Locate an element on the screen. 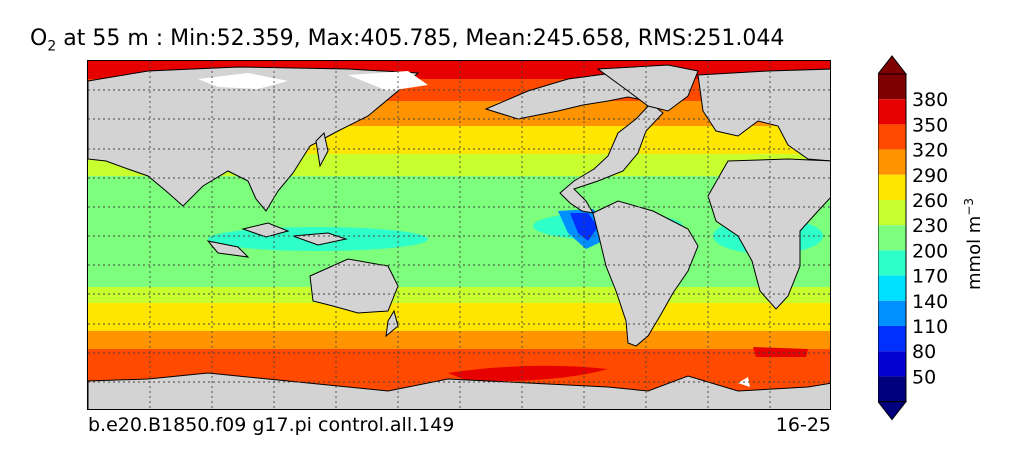  colorbar-extend-max is located at coordinates (893, 65).